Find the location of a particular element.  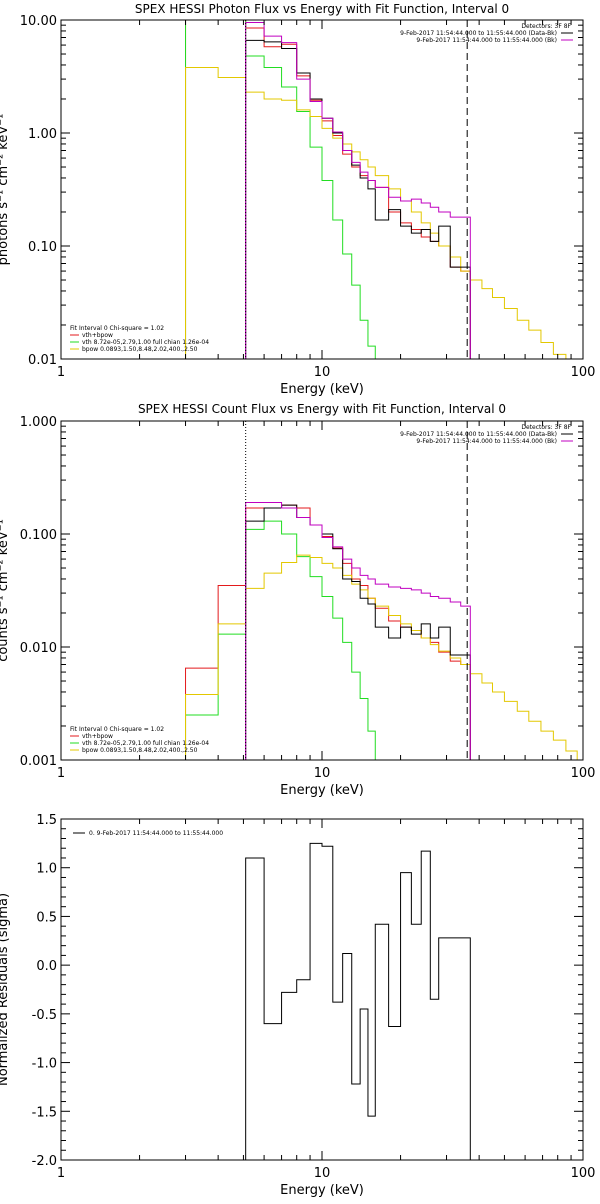

y-tick-label: 10.00 is located at coordinates (38, 21).